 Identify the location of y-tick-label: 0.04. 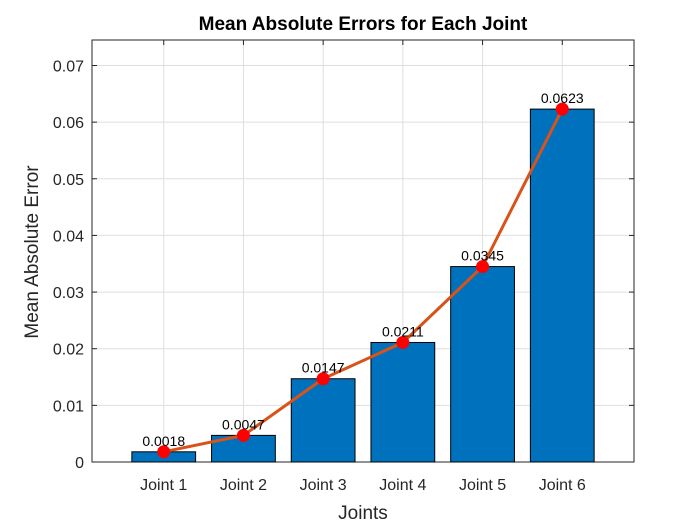
(68, 236).